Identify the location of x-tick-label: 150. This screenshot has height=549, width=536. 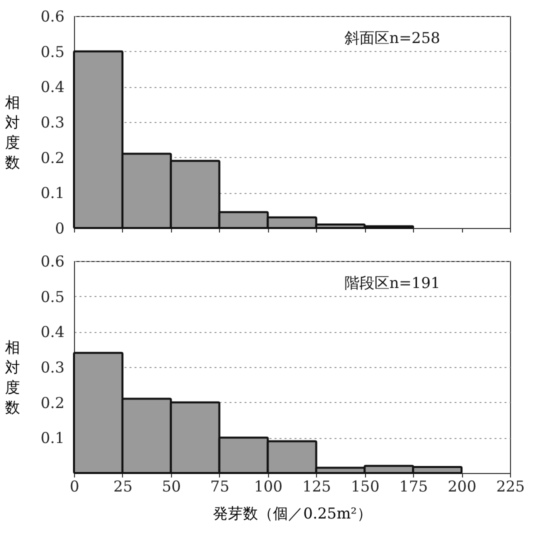
(365, 487).